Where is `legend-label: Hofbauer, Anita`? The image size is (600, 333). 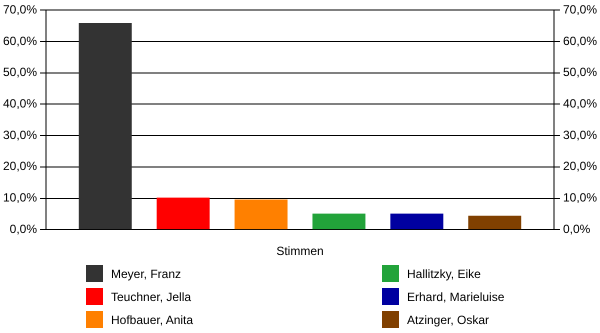
legend-label: Hofbauer, Anita is located at coordinates (152, 319).